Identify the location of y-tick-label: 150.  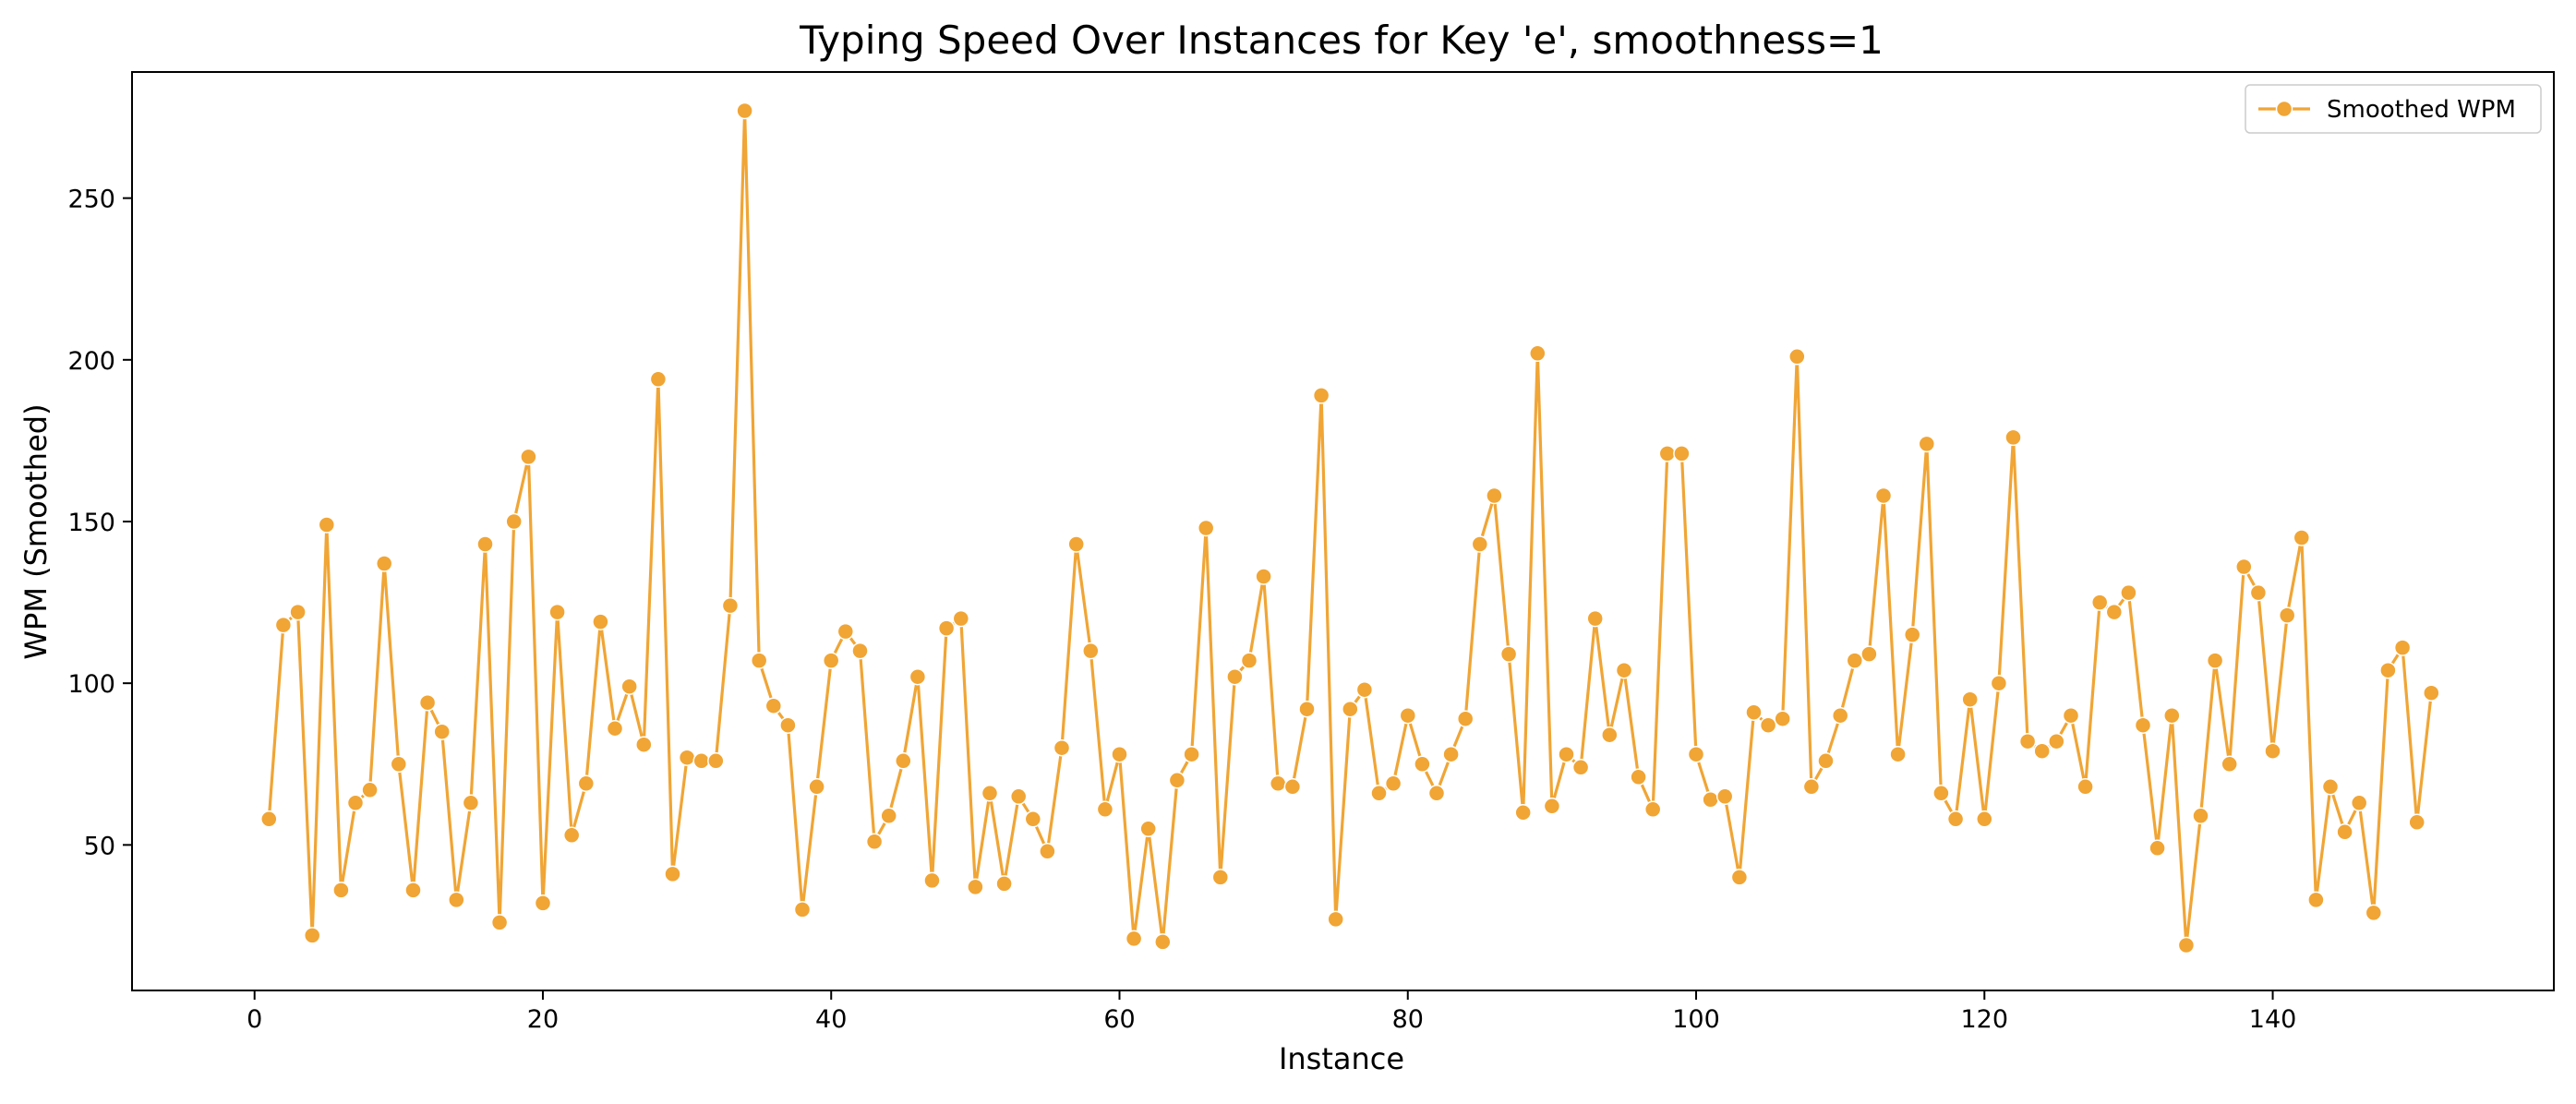
(91, 523).